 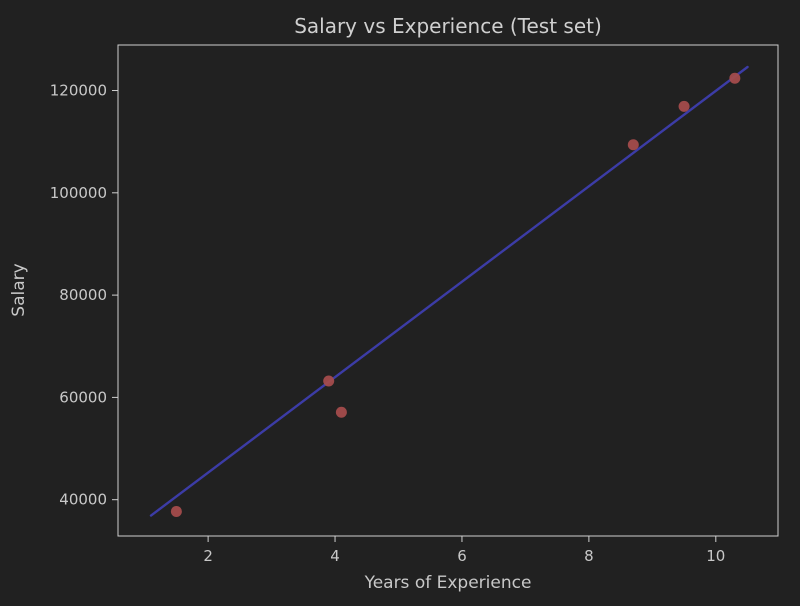 I want to click on x-tick-label: 8, so click(x=589, y=556).